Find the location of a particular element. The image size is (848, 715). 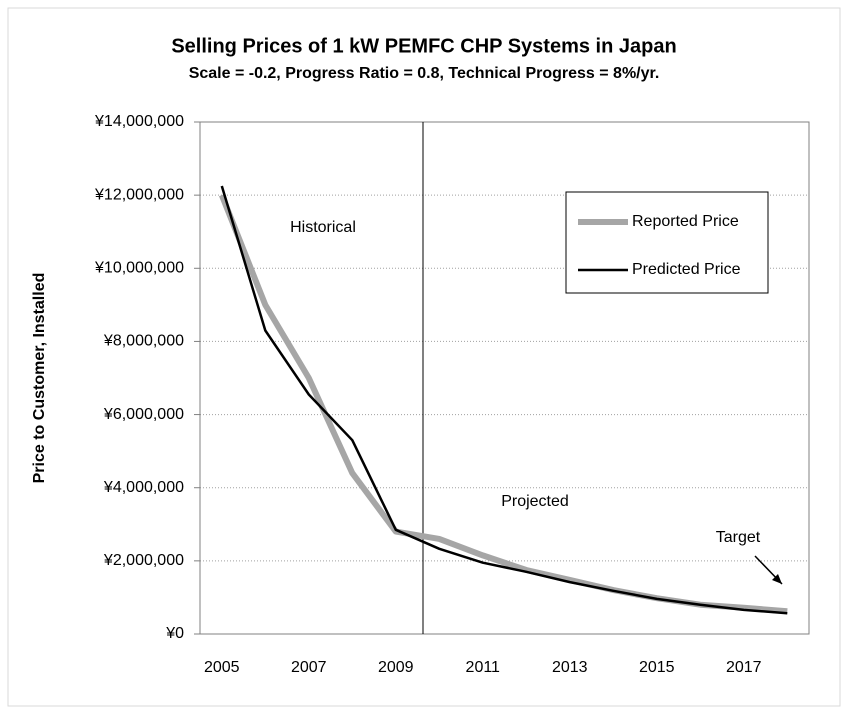

legend-items: Reported Price Predicted Price is located at coordinates (659, 245).